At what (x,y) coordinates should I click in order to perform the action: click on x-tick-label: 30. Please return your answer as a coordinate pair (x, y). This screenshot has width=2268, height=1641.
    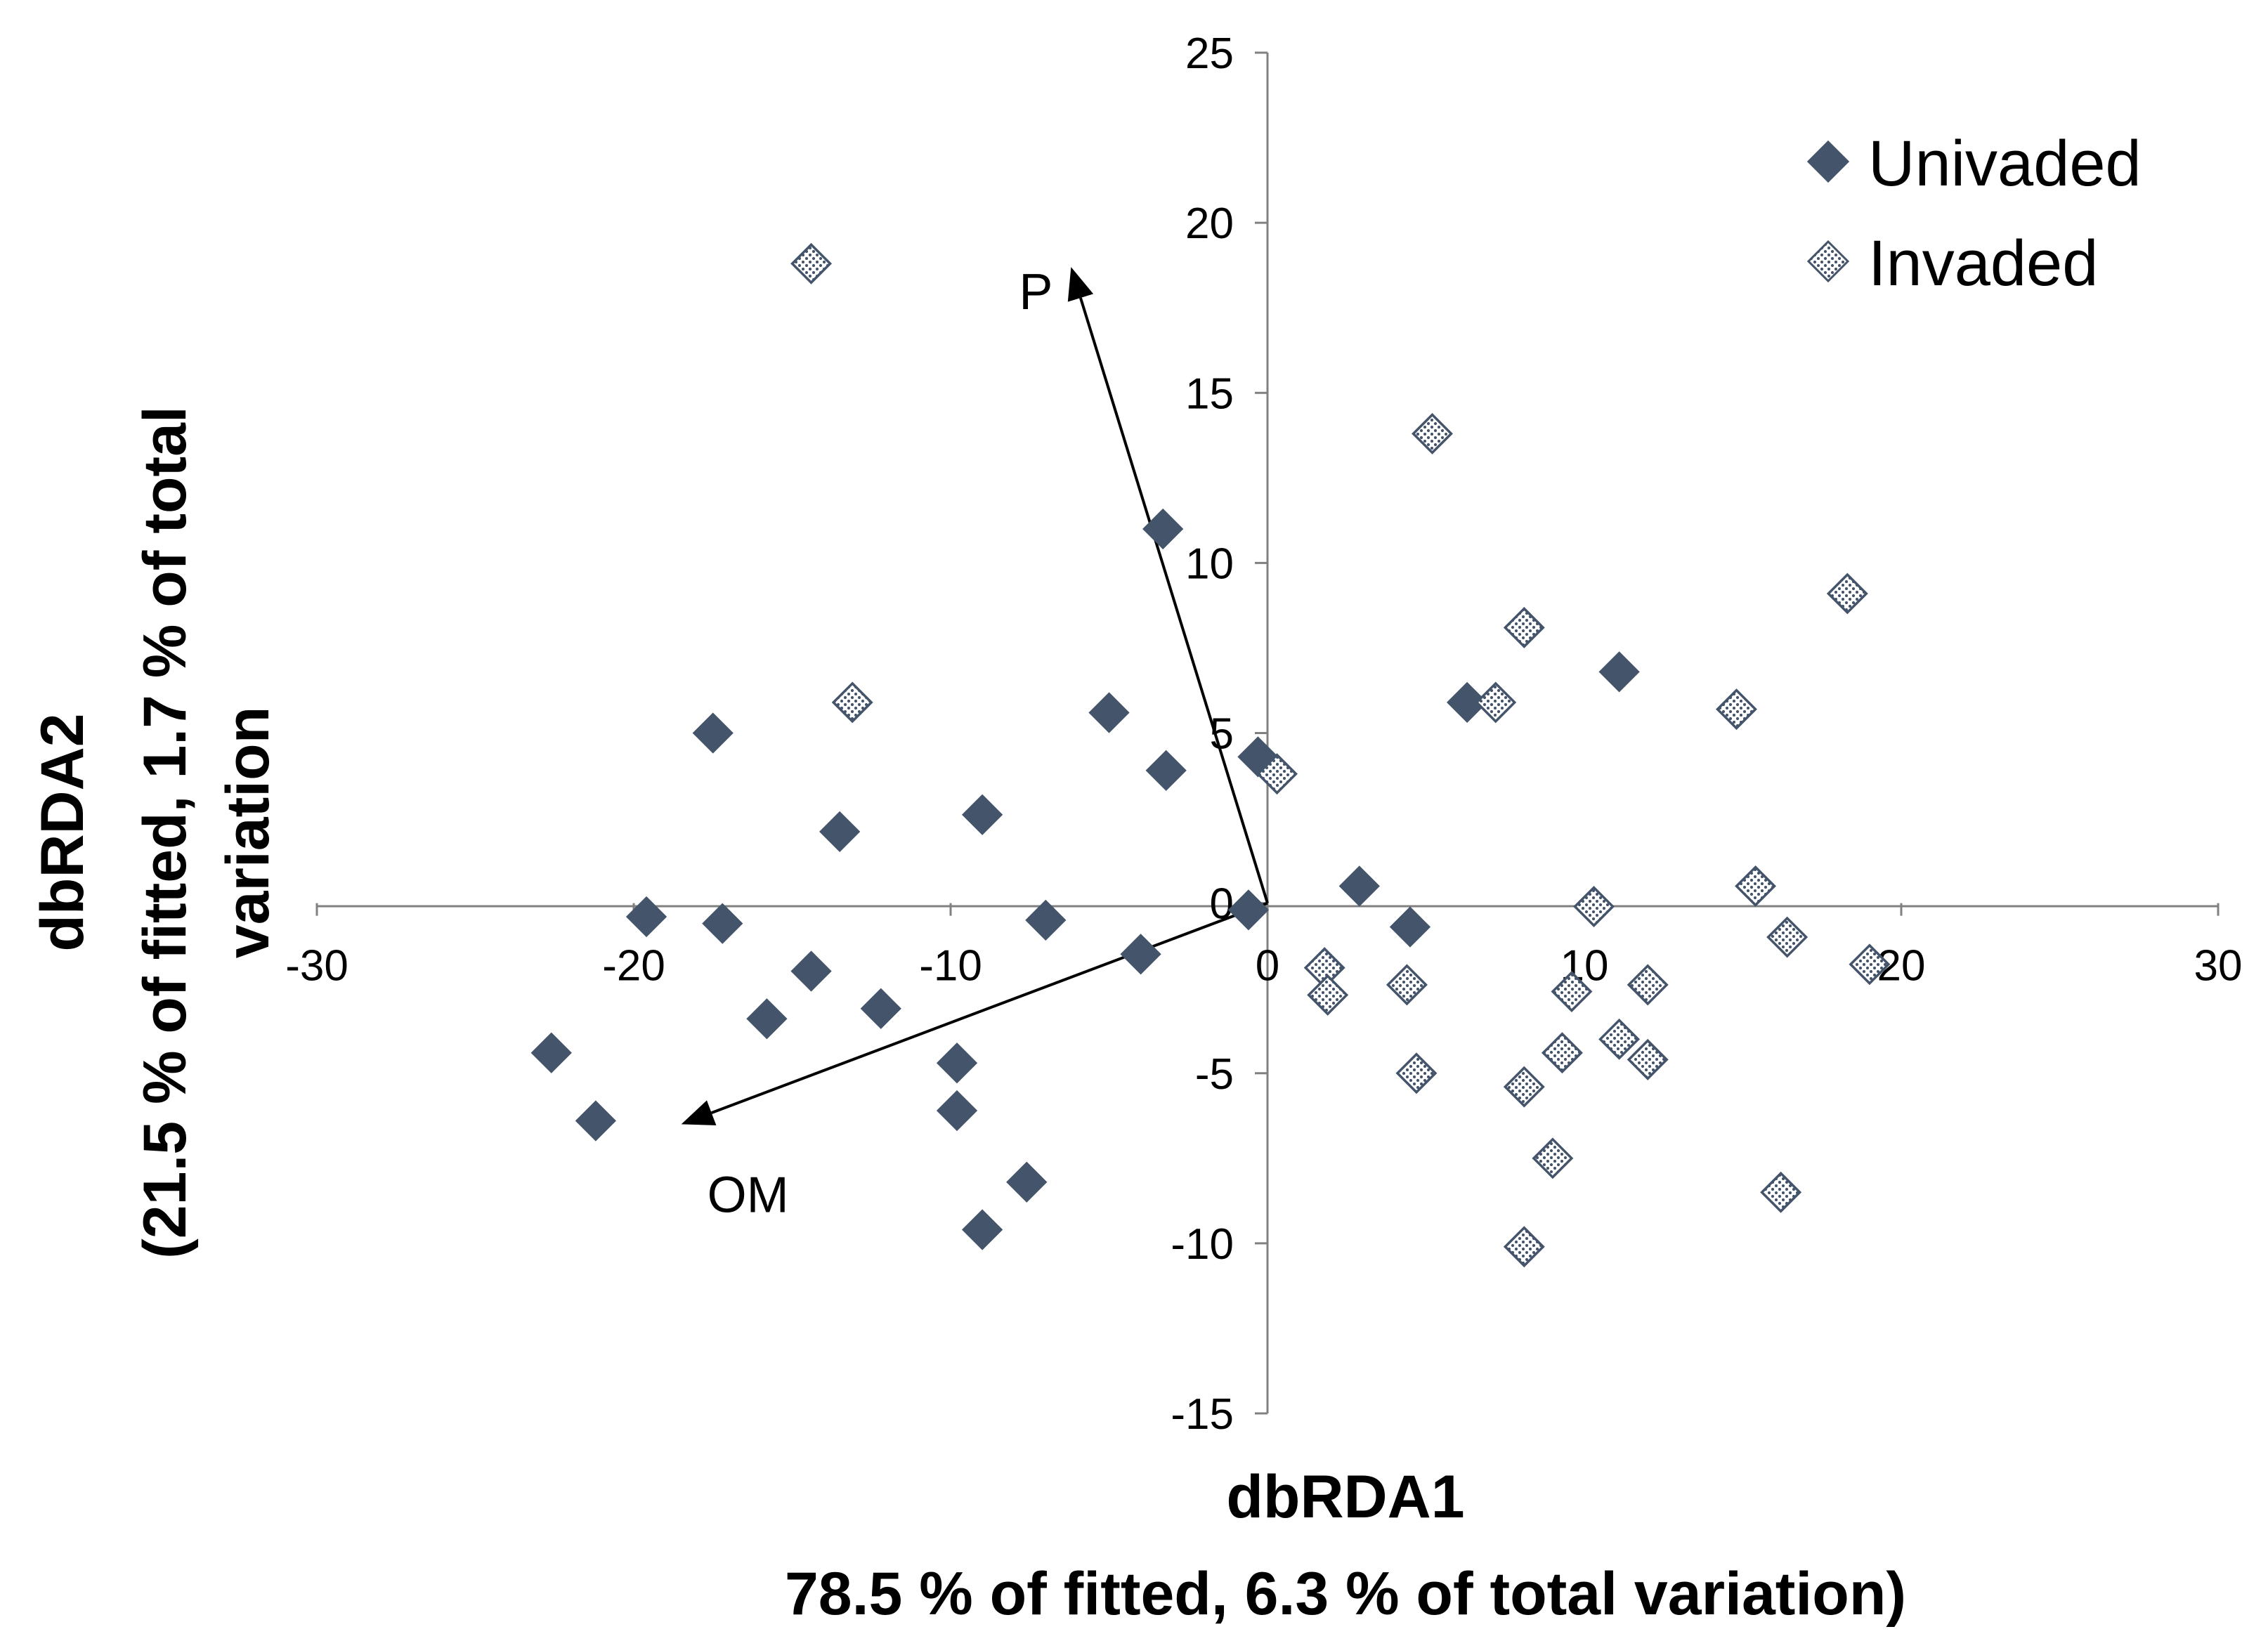
    Looking at the image, I should click on (2218, 966).